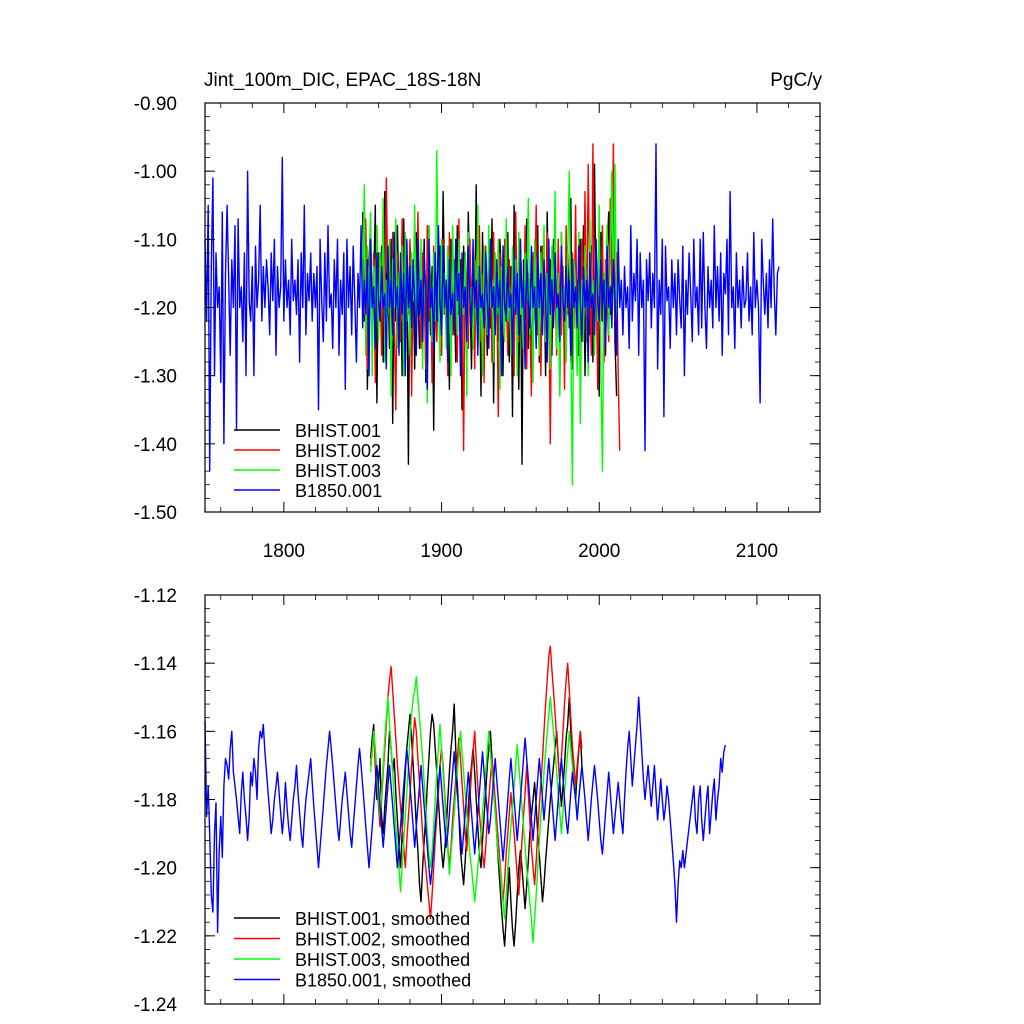  Describe the element at coordinates (382, 919) in the screenshot. I see `bottom-legend-label: BHIST.001, smoothed` at that location.